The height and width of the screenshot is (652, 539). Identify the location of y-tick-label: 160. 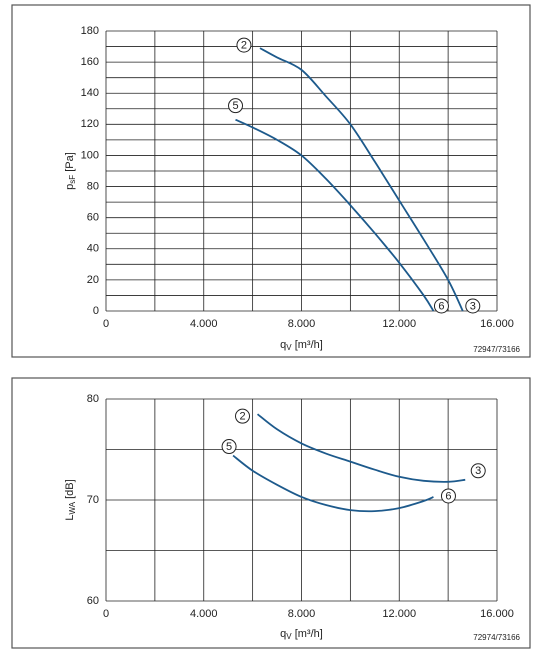
(90, 62).